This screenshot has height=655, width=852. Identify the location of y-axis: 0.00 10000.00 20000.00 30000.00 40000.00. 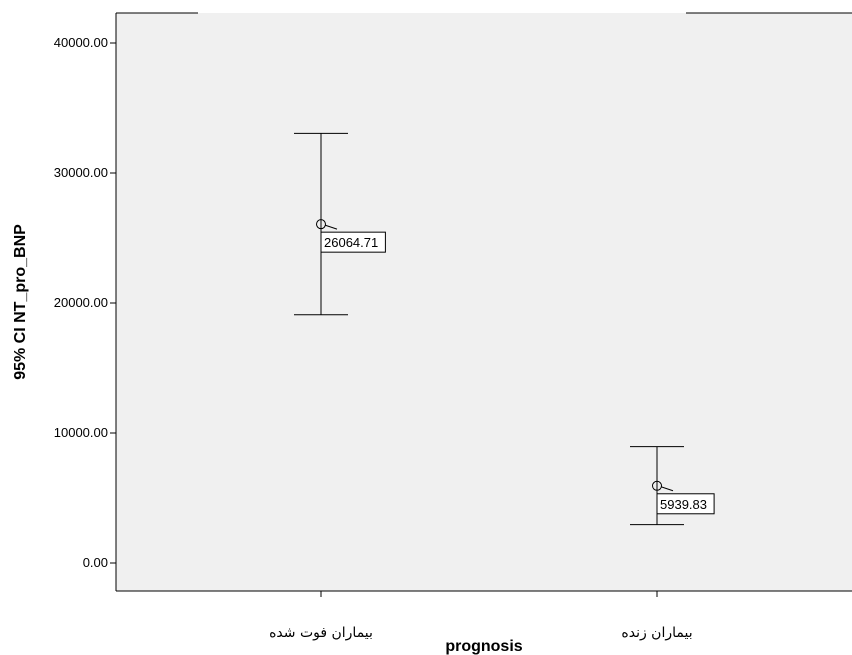
(85, 302).